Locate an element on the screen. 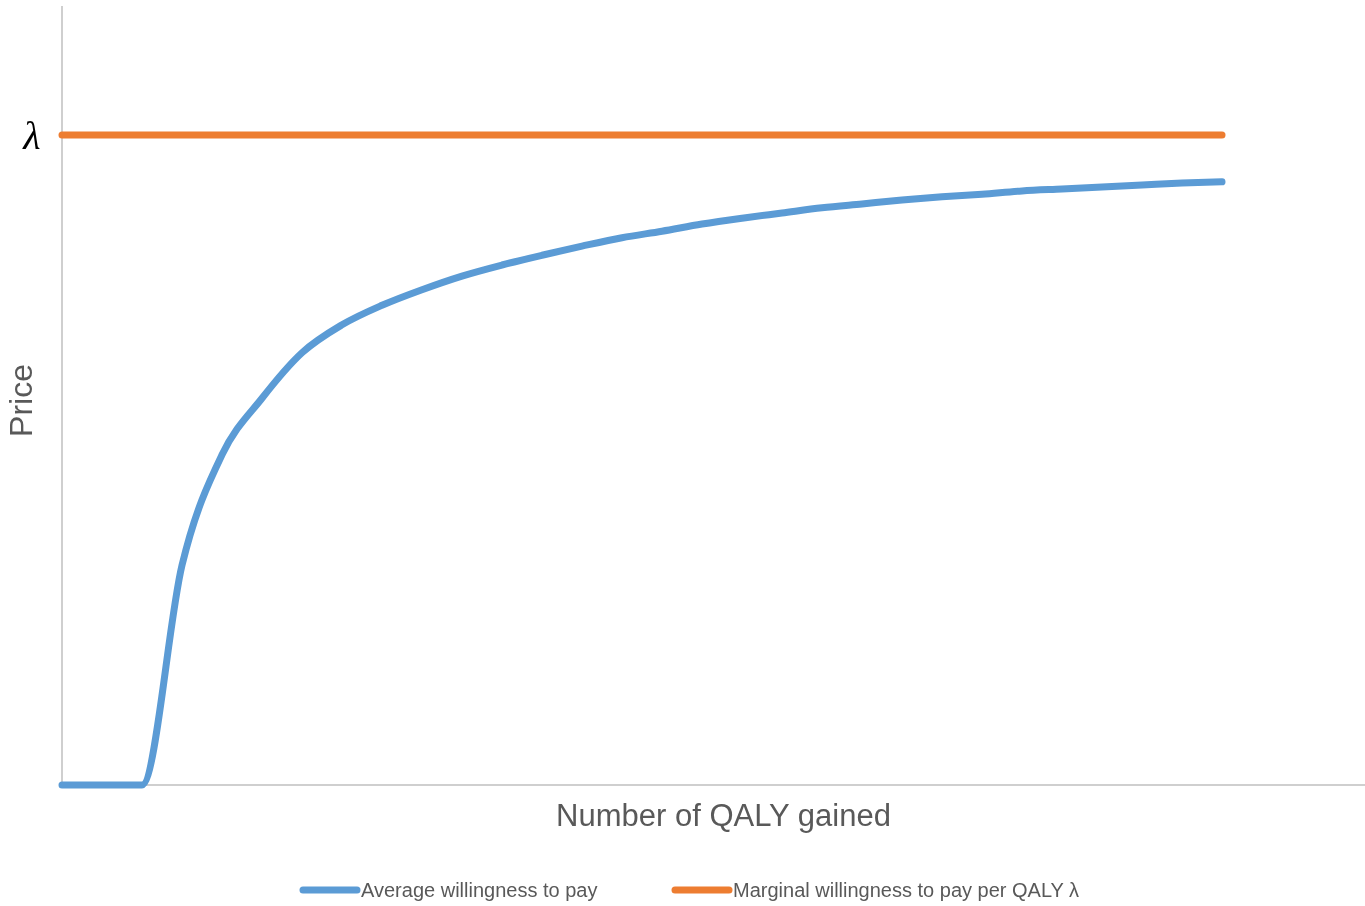  text: λ is located at coordinates (31, 135).